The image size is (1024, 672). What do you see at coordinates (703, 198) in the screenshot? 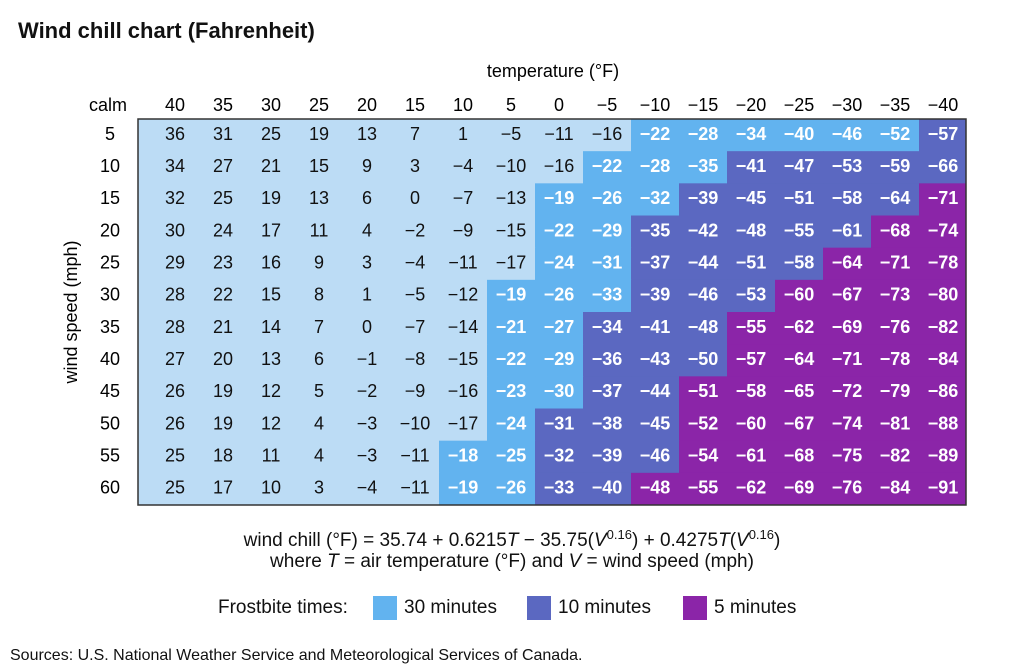
I see `cell-value: −39` at bounding box center [703, 198].